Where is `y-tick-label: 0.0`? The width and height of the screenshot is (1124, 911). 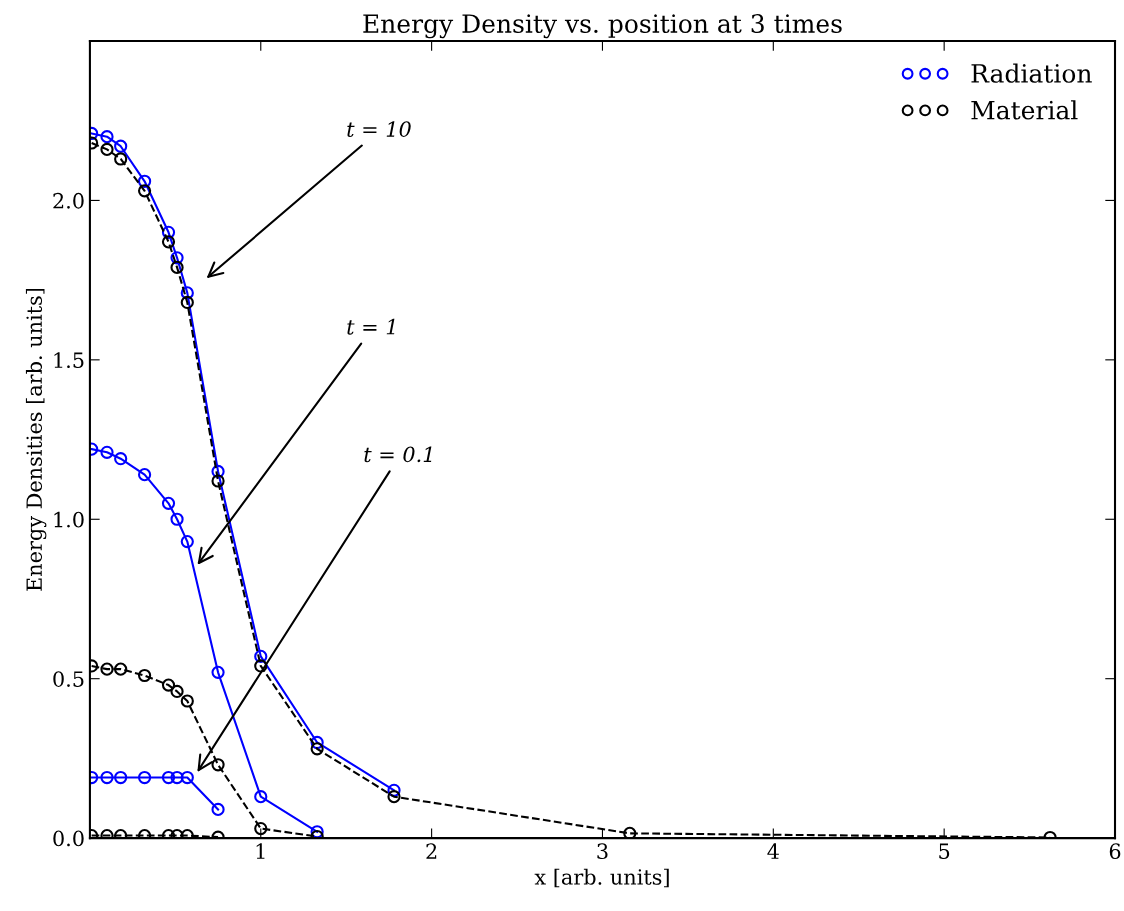
y-tick-label: 0.0 is located at coordinates (68, 838).